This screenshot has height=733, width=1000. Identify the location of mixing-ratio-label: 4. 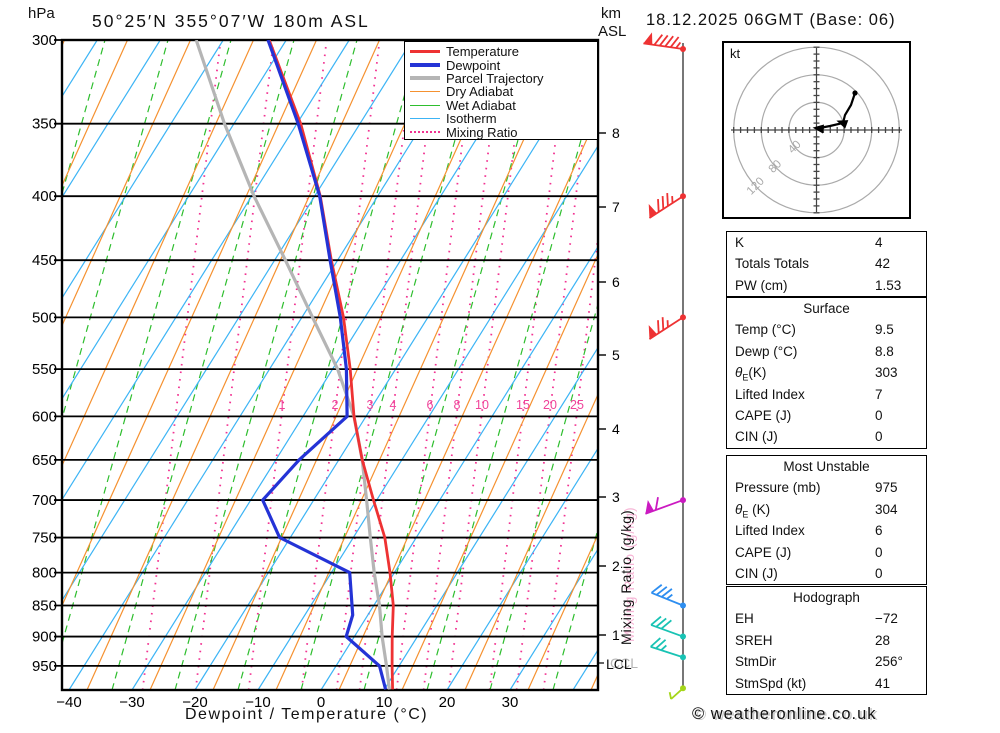
(393, 405).